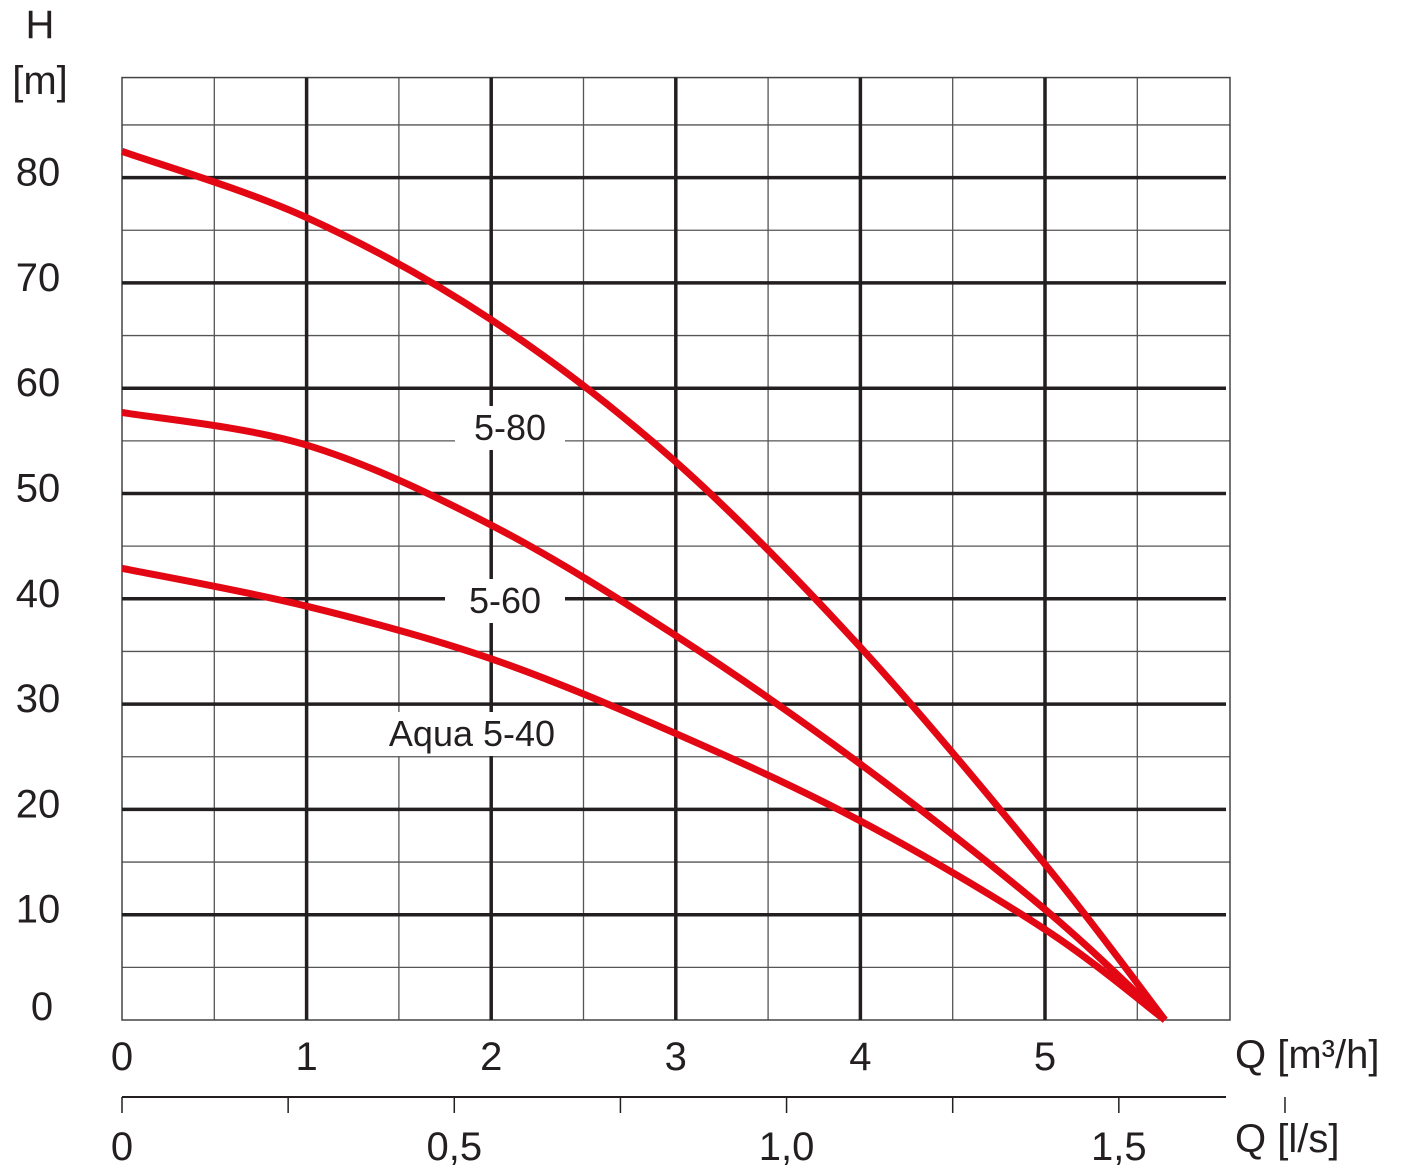  I want to click on x-axis-label: Q [m³/h], so click(1307, 1055).